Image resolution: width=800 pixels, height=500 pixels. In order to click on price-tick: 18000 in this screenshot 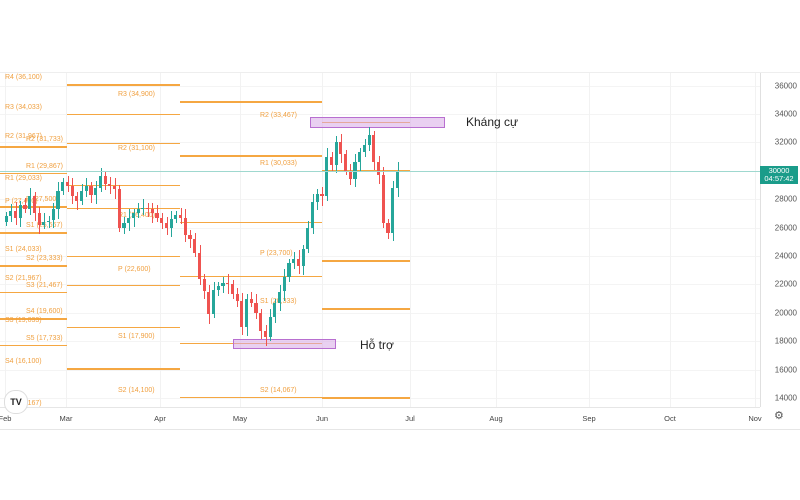, I will do `click(785, 341)`.